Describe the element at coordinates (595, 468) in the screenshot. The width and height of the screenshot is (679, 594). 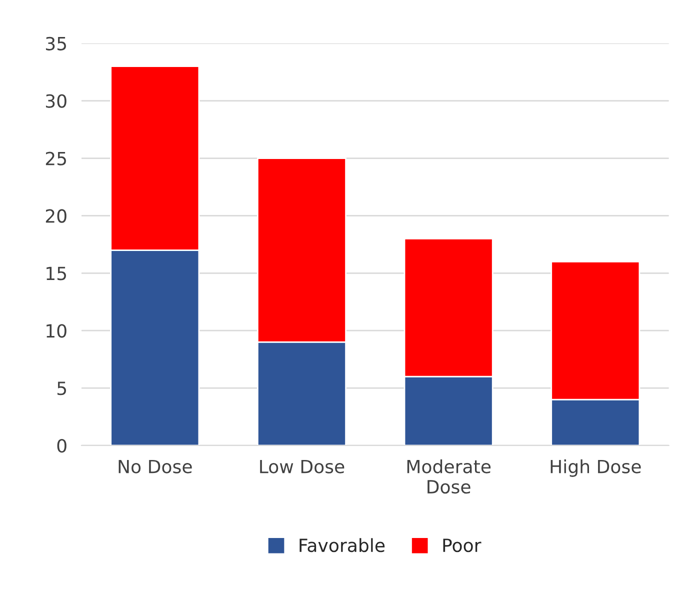
I see `x-tick-label: High Dose` at that location.